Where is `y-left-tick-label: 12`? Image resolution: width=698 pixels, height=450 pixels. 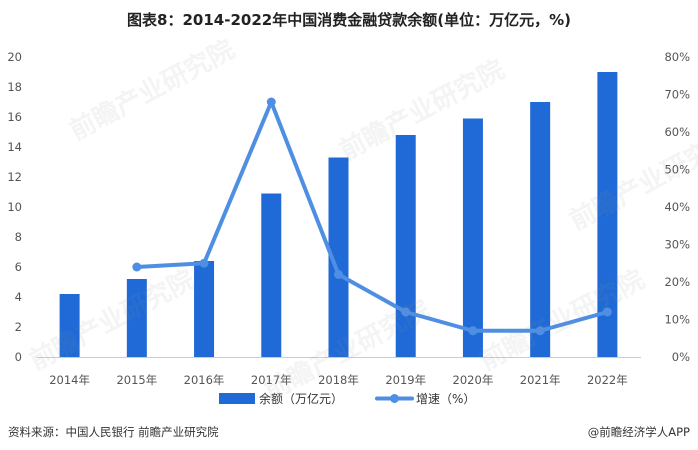 y-left-tick-label: 12 is located at coordinates (14, 177).